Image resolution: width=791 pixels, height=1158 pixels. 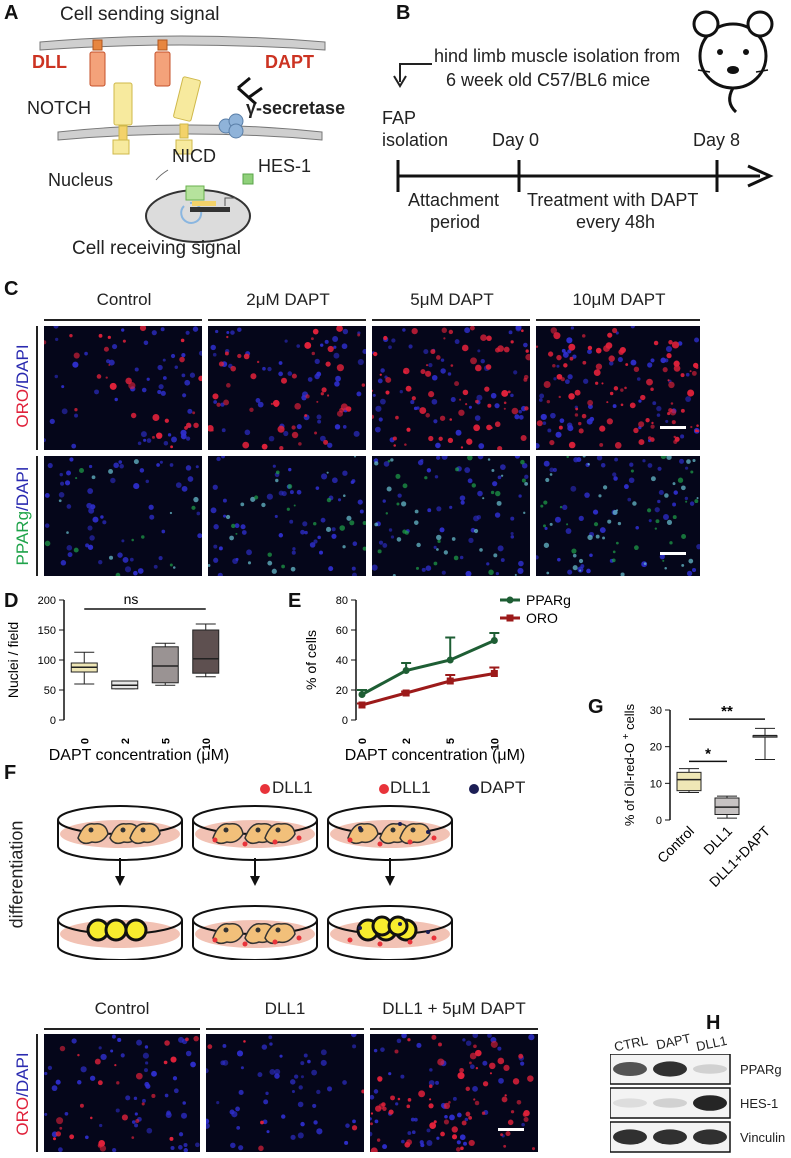 I want to click on row-label-dapi: /DAPI, so click(x=22, y=366).